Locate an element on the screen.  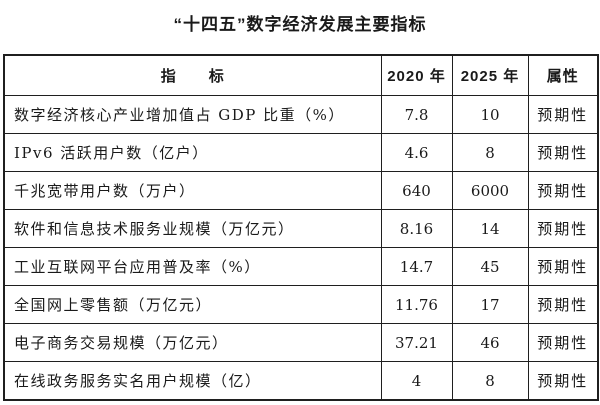
value-2025-cell: 6000 is located at coordinates (490, 190).